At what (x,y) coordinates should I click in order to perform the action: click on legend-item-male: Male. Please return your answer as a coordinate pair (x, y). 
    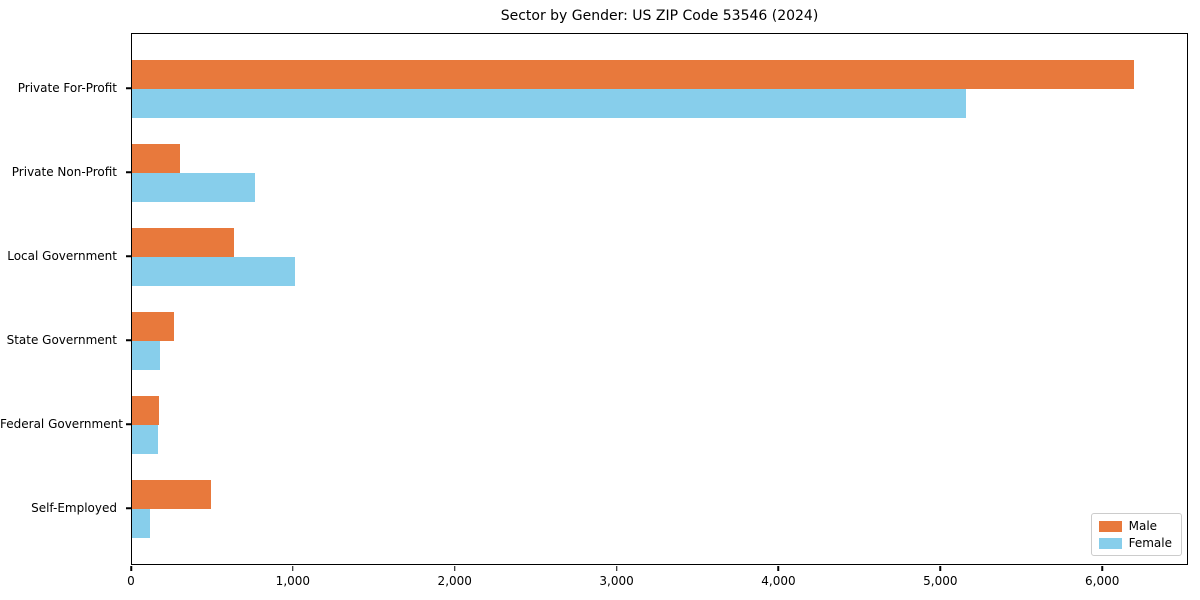
    Looking at the image, I should click on (1135, 526).